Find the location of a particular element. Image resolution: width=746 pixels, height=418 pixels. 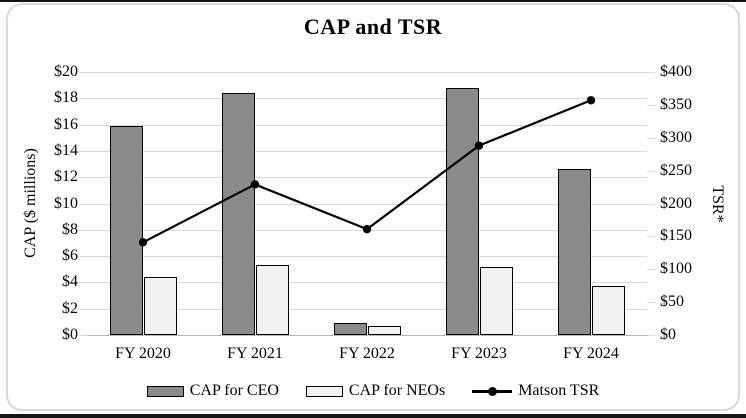

legend-item-cap-for-neos: CAP for NEOs is located at coordinates (375, 391).